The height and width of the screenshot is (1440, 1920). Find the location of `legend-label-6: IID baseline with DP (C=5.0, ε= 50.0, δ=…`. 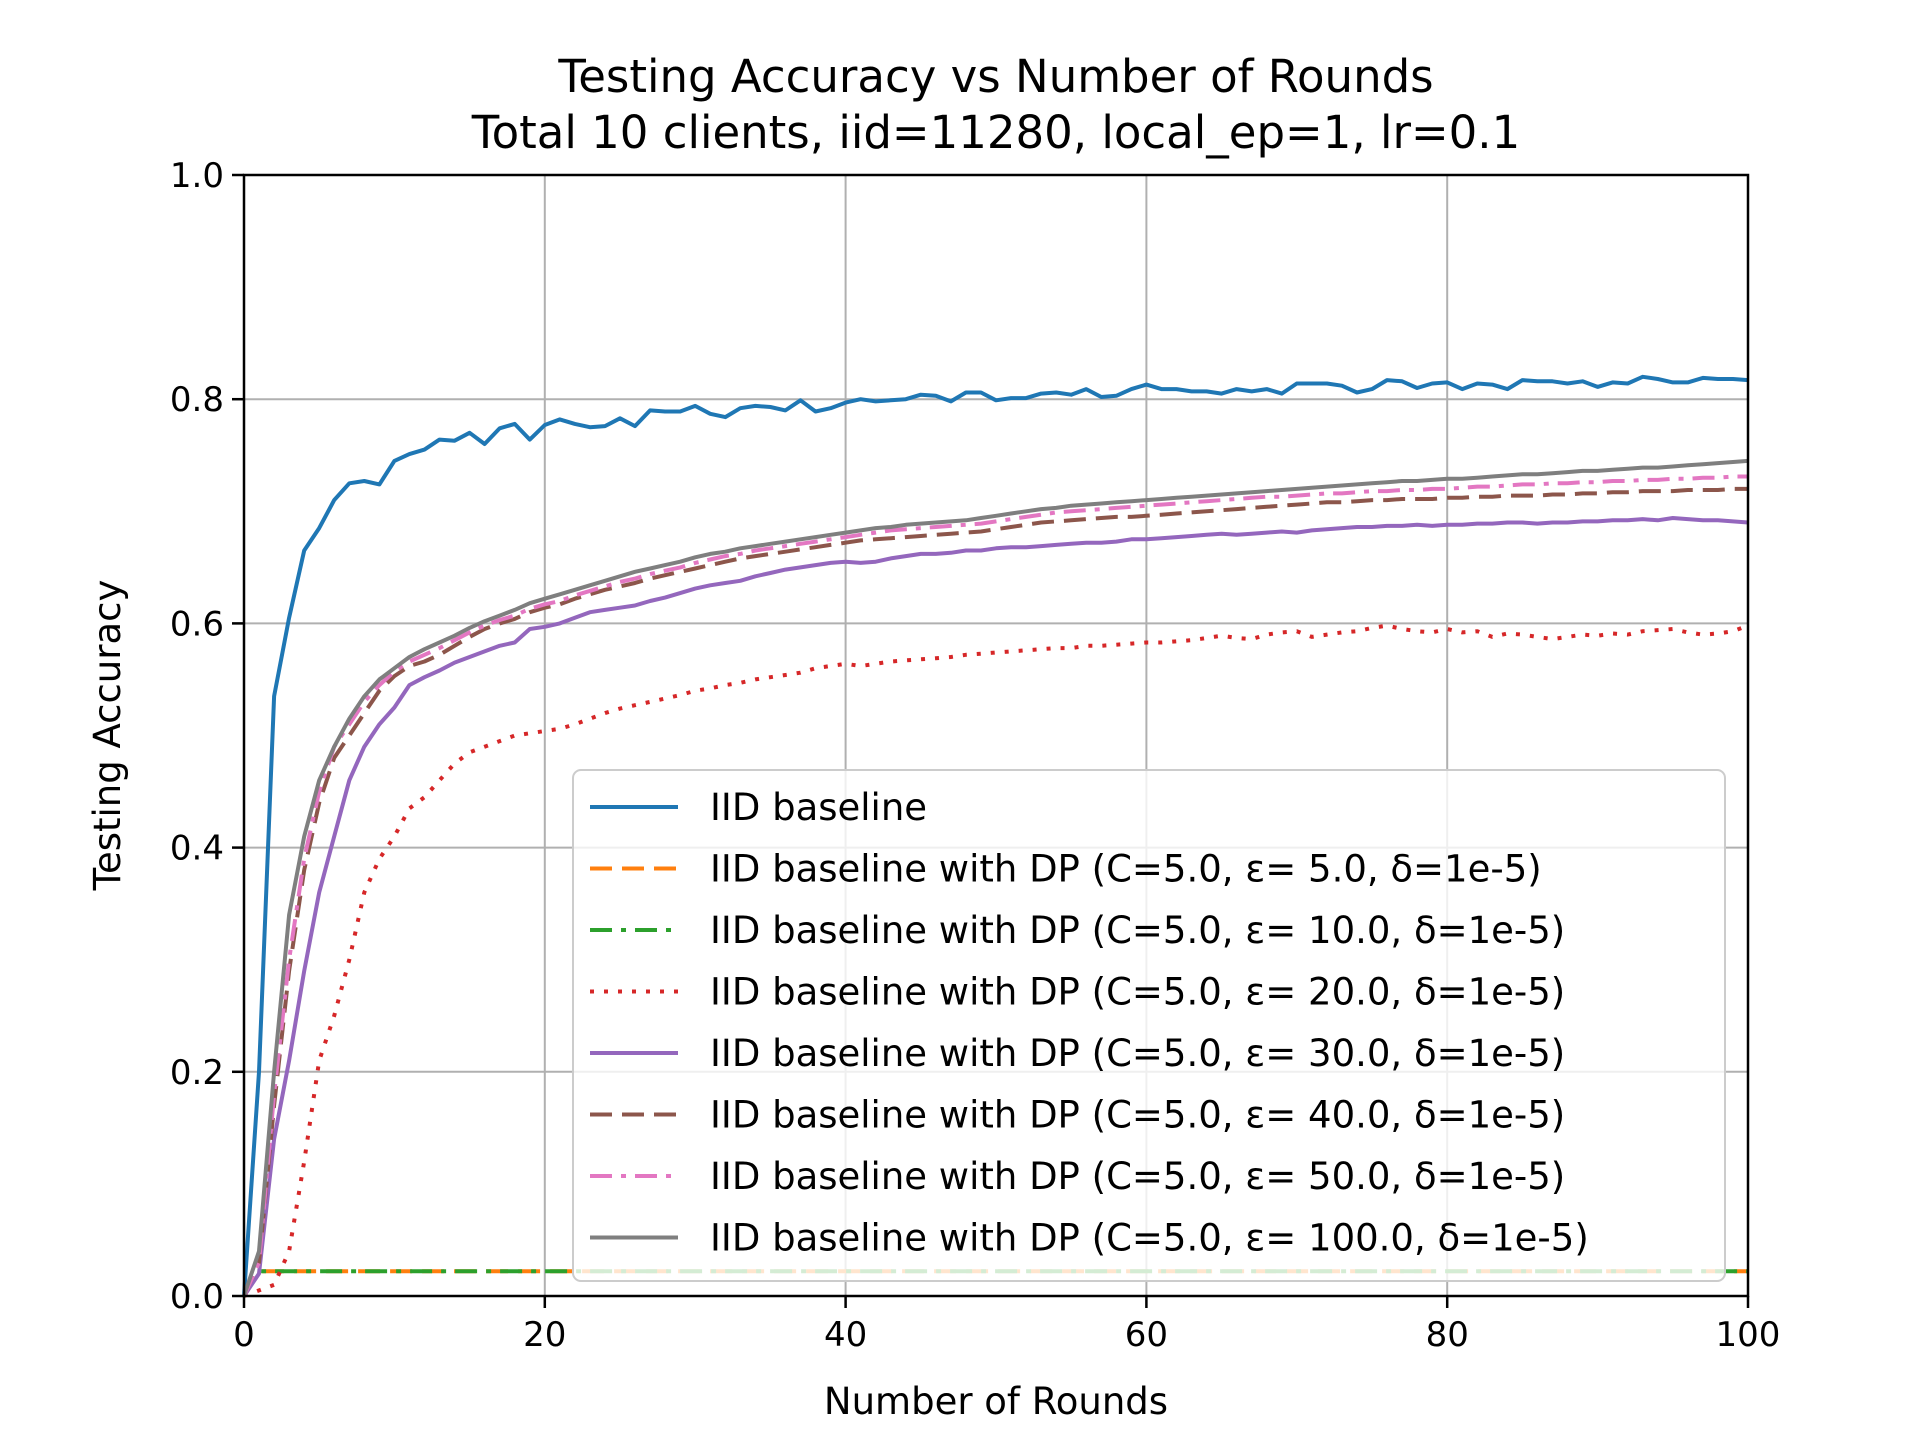

legend-label-6: IID baseline with DP (C=5.0, ε= 50.0, δ=… is located at coordinates (1137, 1176).